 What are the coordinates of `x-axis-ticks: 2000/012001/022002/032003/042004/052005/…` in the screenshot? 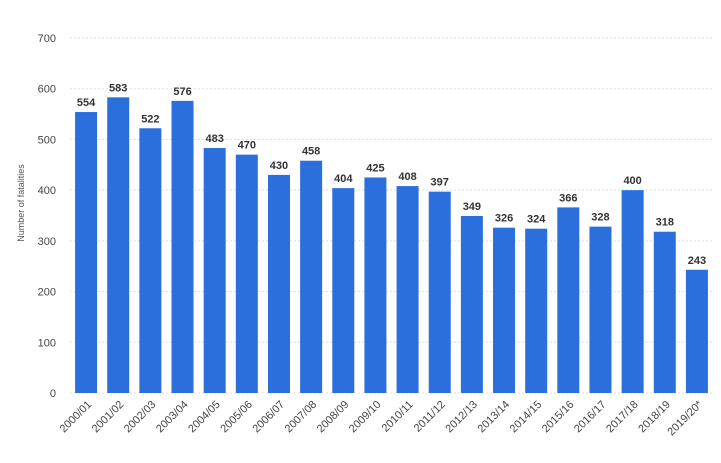 It's located at (382, 418).